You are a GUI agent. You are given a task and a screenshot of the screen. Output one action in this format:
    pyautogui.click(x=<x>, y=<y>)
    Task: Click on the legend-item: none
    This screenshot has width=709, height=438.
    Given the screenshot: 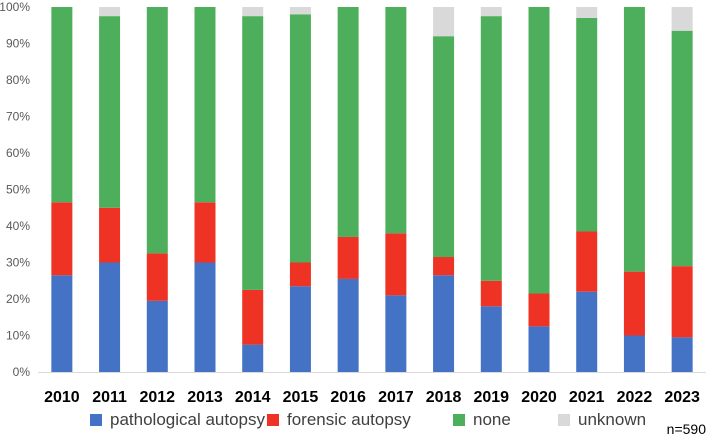 What is the action you would take?
    pyautogui.click(x=482, y=419)
    